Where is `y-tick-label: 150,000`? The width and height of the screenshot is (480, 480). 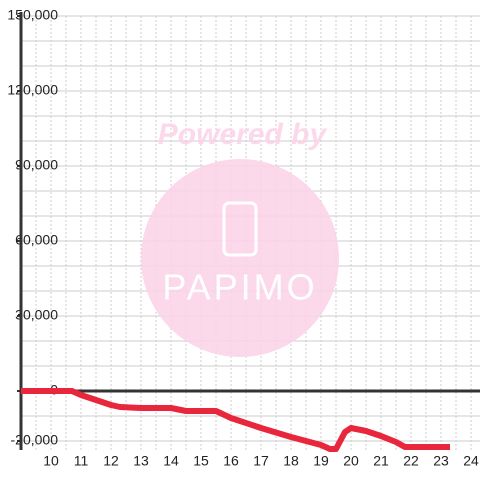
y-tick-label: 150,000 is located at coordinates (32, 15).